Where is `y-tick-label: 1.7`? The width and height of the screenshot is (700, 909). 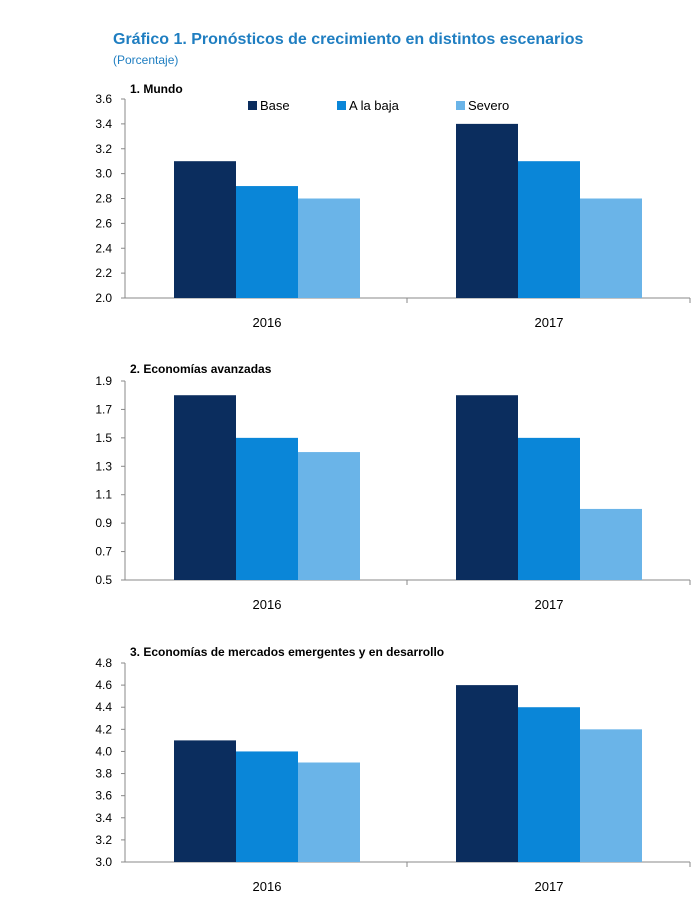 y-tick-label: 1.7 is located at coordinates (103, 409).